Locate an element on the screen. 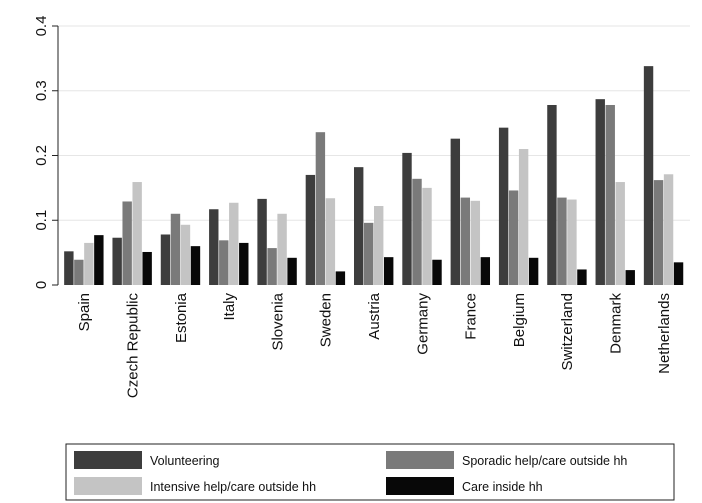 The image size is (702, 503). y-tick-label: 0.3 is located at coordinates (41, 90).